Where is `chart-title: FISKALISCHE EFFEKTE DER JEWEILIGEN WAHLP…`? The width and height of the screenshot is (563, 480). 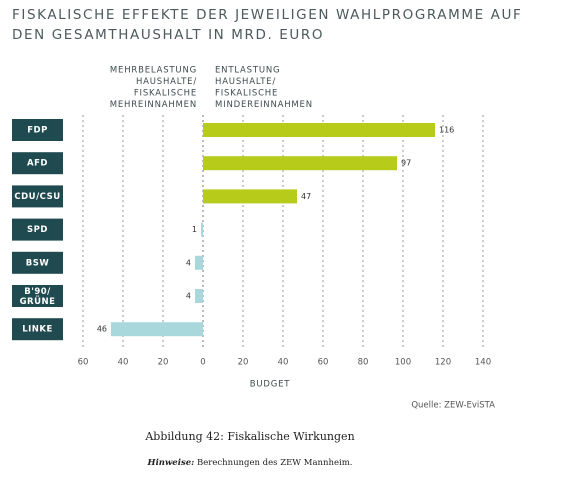
chart-title: FISKALISCHE EFFEKTE DER JEWEILIGEN WAHLP… is located at coordinates (267, 15).